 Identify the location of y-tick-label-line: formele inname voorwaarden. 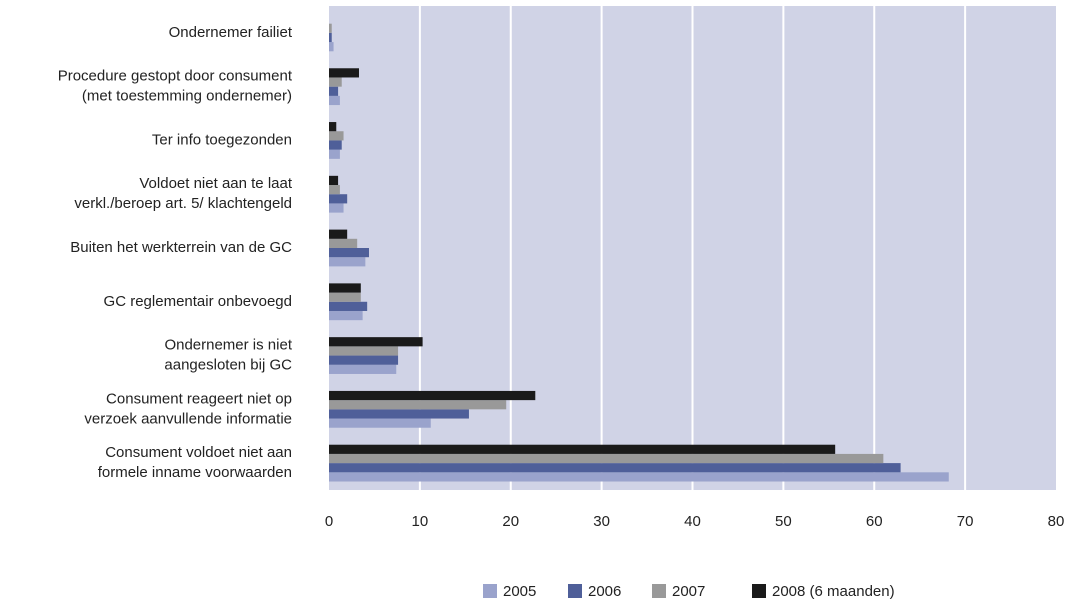
(195, 472).